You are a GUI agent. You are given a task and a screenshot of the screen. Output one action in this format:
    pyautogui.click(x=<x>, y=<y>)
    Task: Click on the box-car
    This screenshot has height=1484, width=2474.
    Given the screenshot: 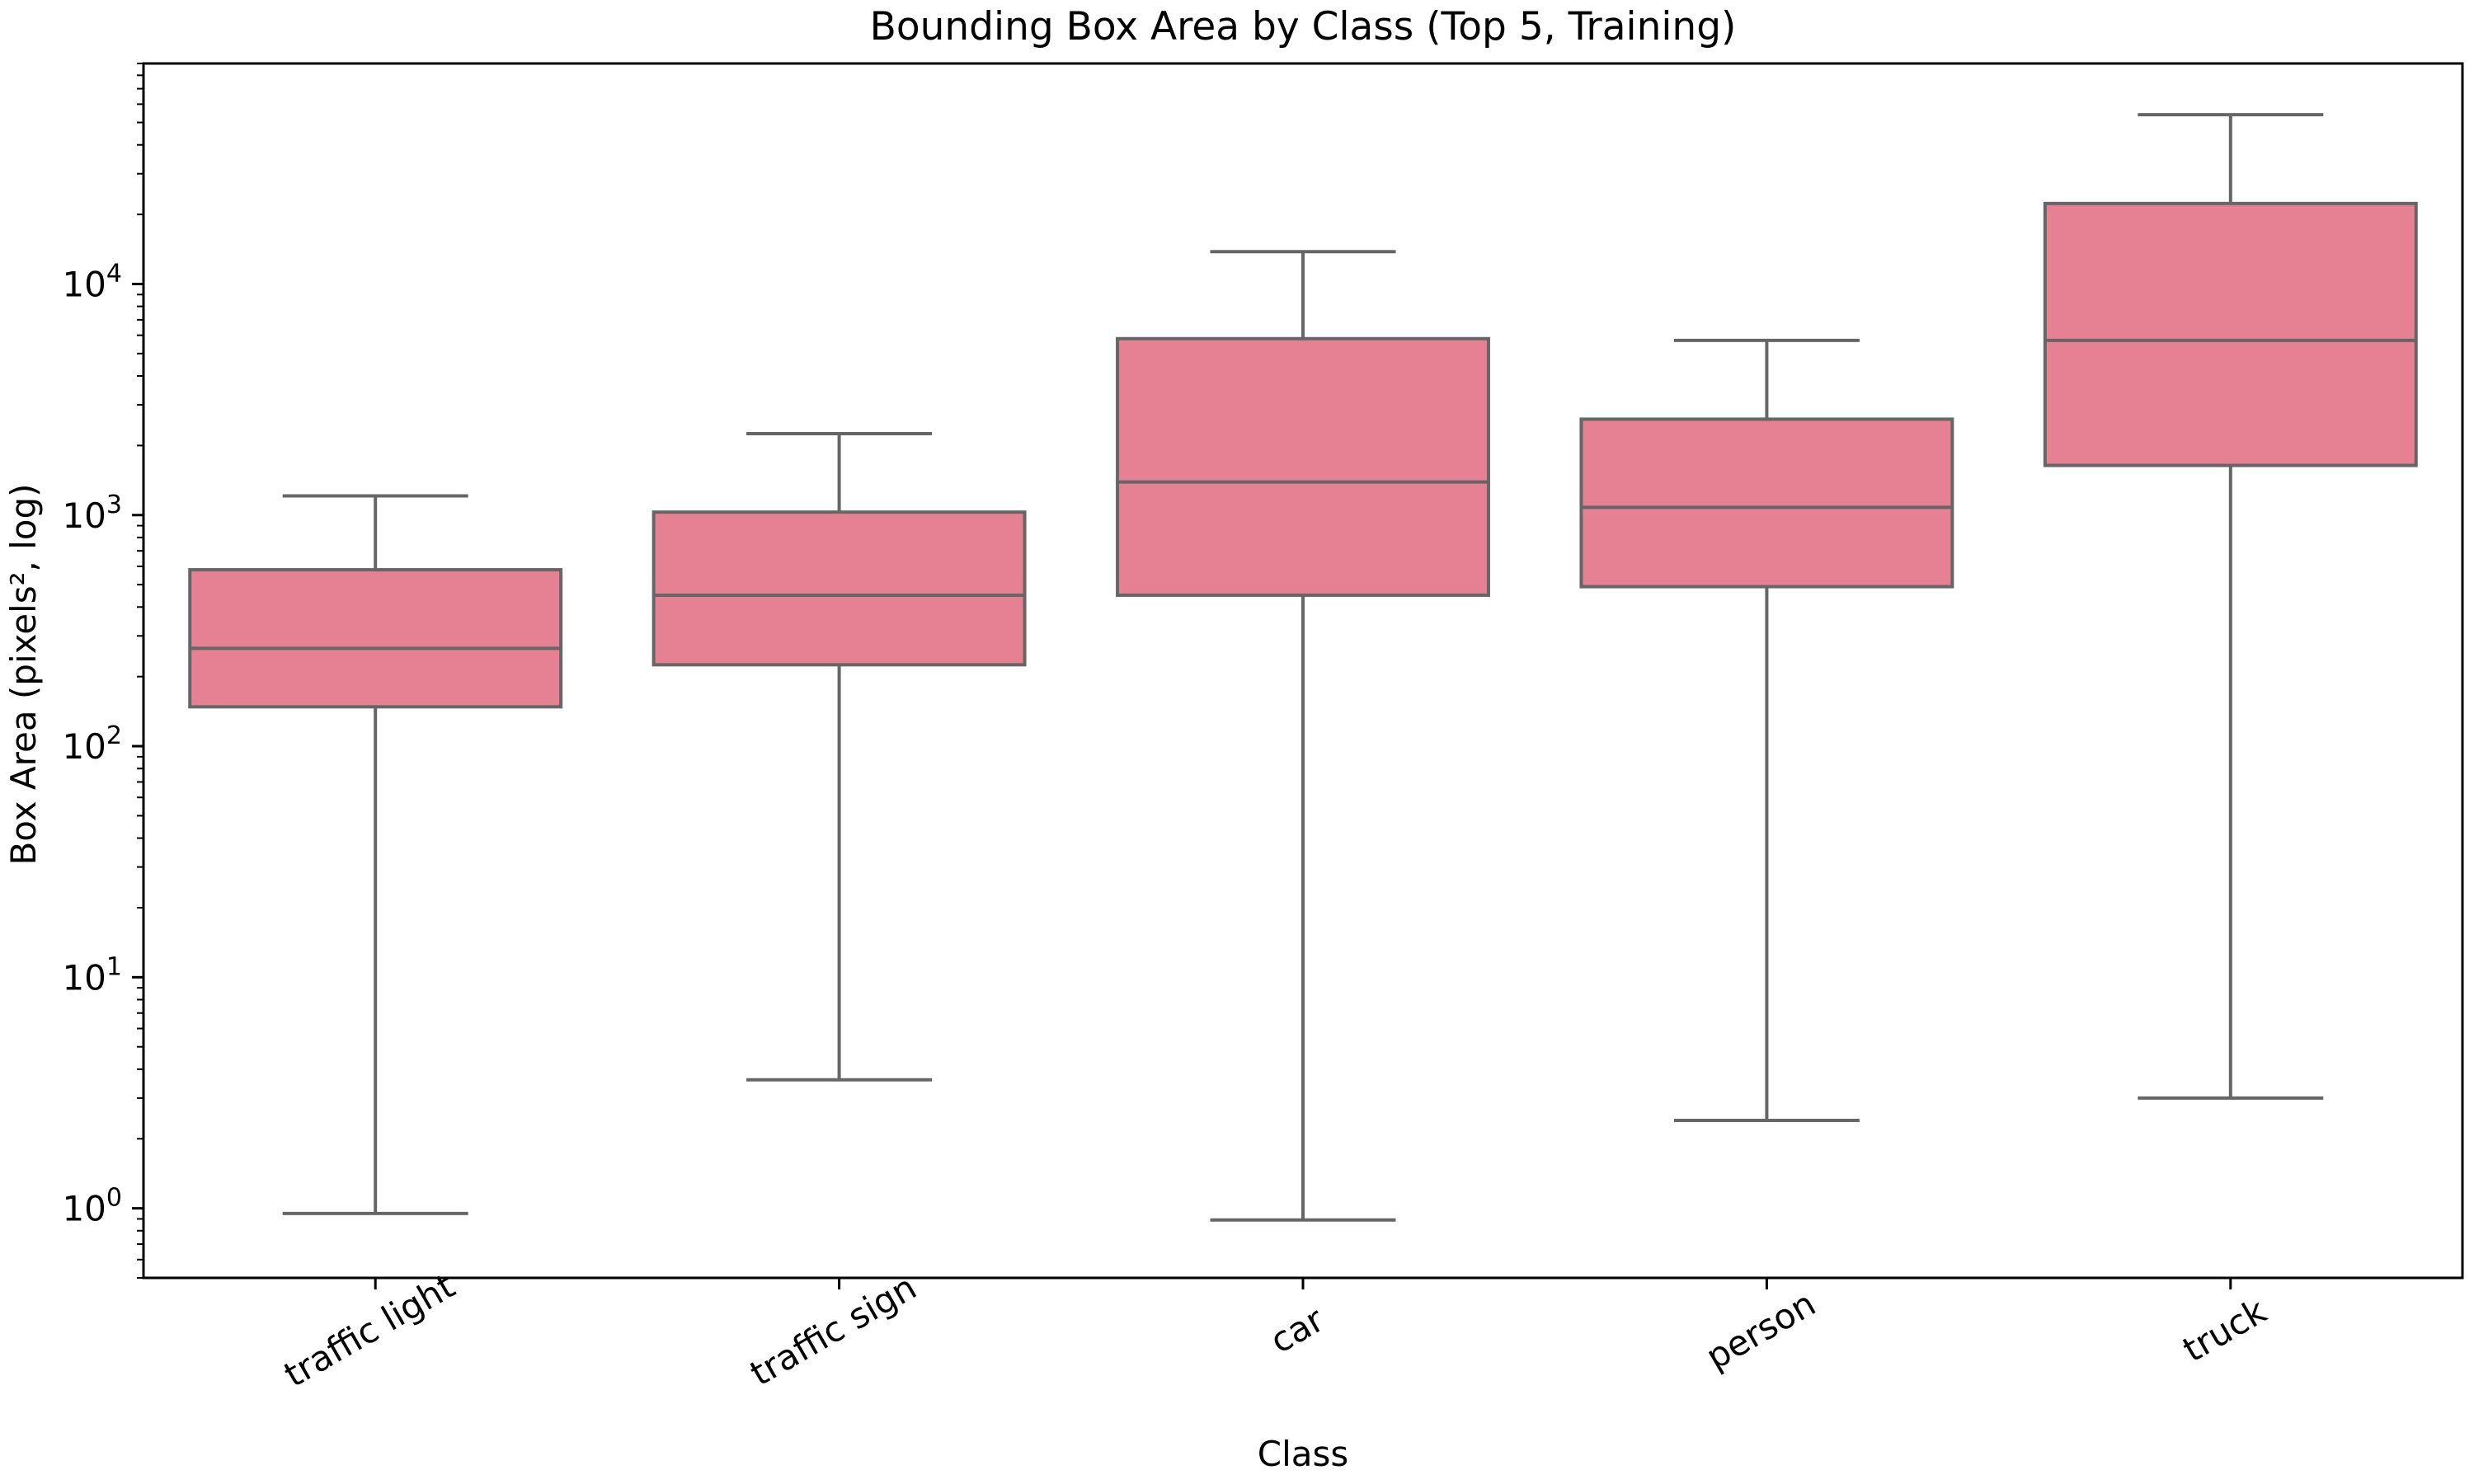 What is the action you would take?
    pyautogui.click(x=1303, y=467)
    